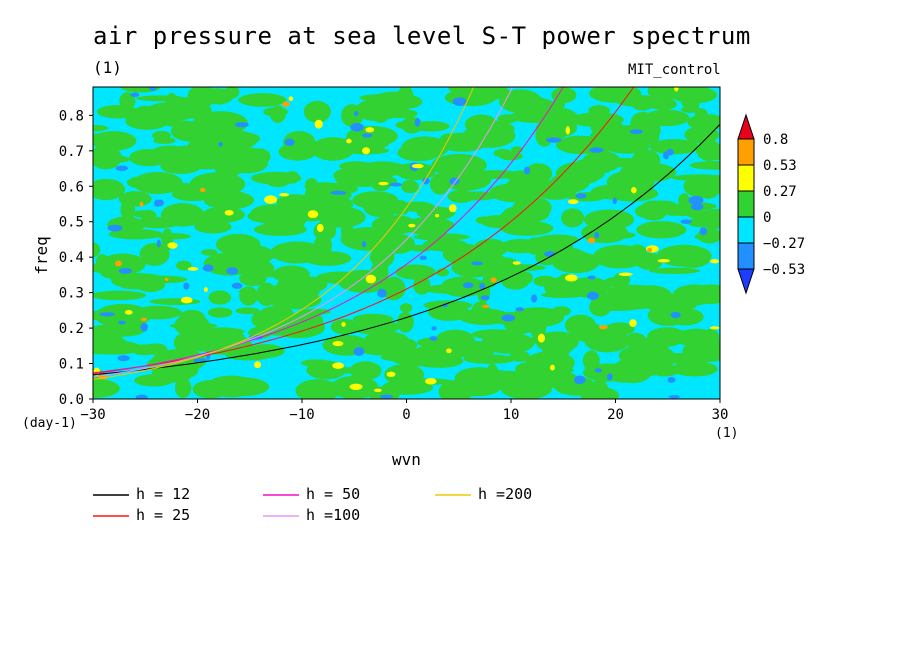  I want to click on colorbar-label: −0.27, so click(784, 244).